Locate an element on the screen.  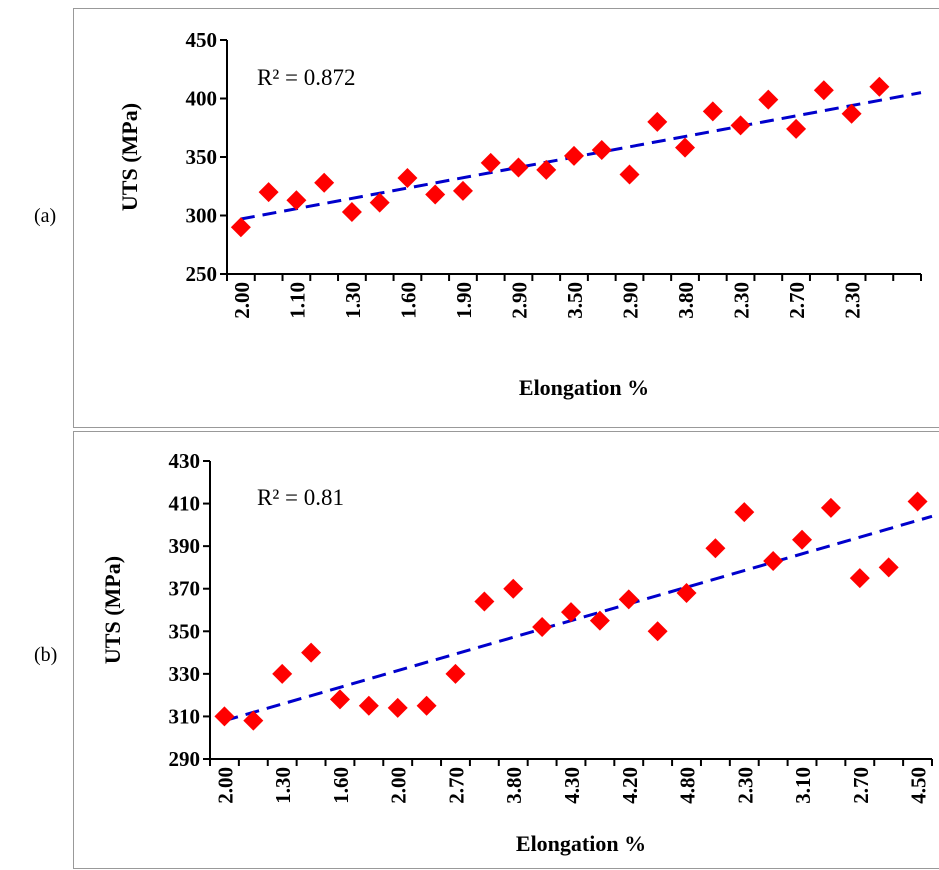
y-tick-label: 450 is located at coordinates (202, 40).